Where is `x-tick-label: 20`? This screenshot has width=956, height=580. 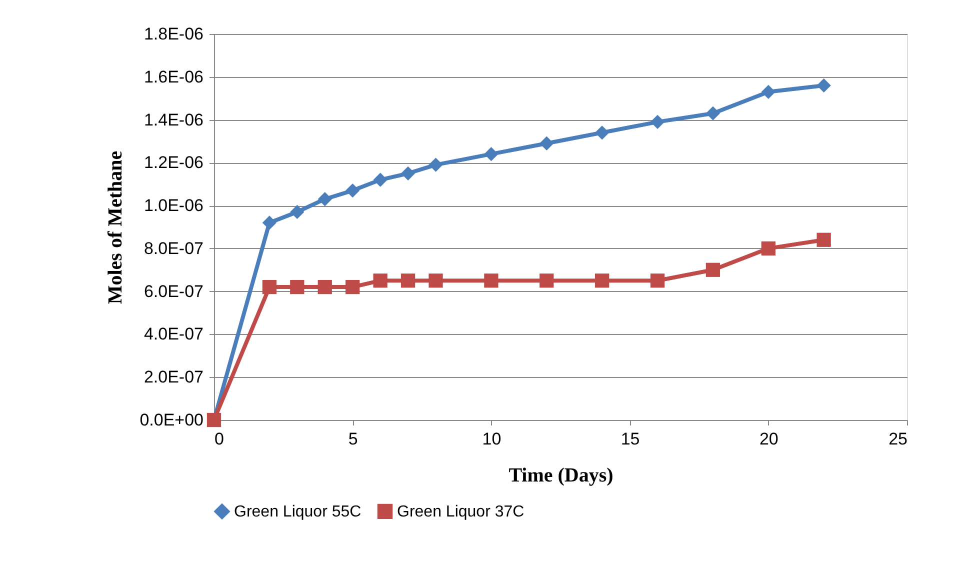 x-tick-label: 20 is located at coordinates (768, 439).